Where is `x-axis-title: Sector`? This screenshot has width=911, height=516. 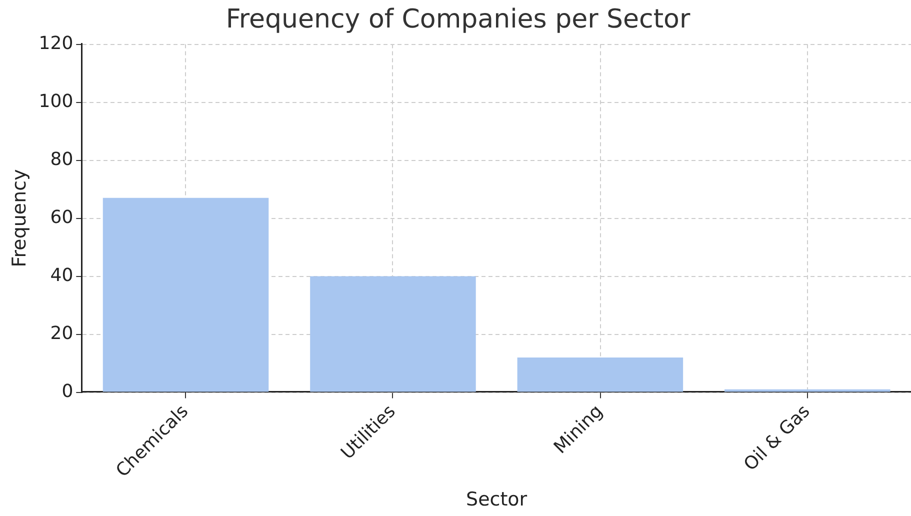 x-axis-title: Sector is located at coordinates (497, 499).